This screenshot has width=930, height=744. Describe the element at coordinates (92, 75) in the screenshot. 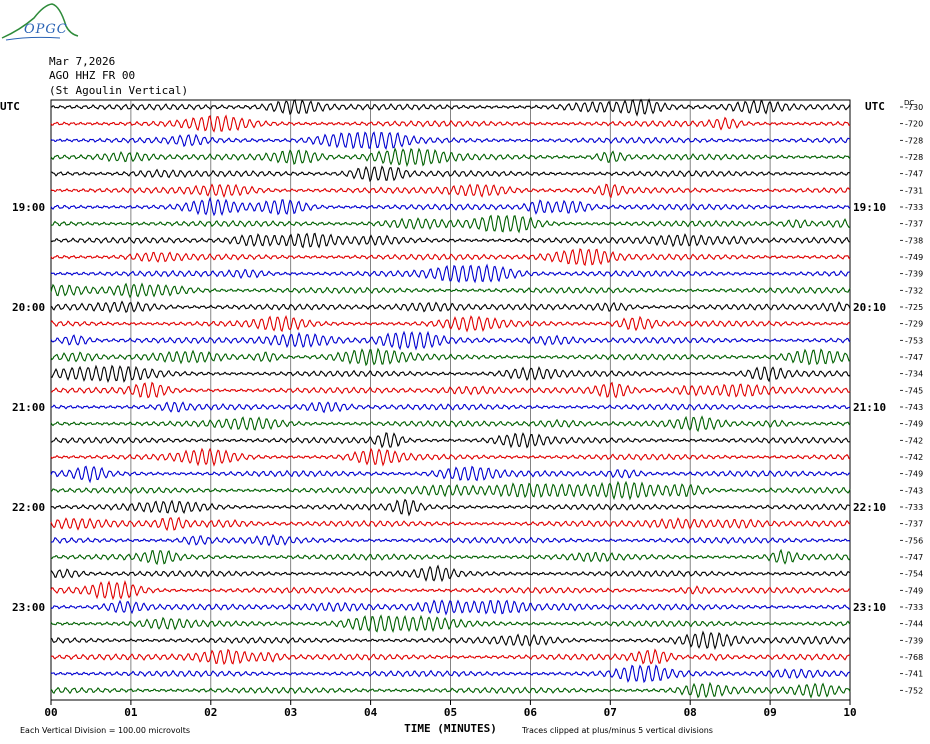

I see `station-code: AGO HHZ FR 00` at that location.